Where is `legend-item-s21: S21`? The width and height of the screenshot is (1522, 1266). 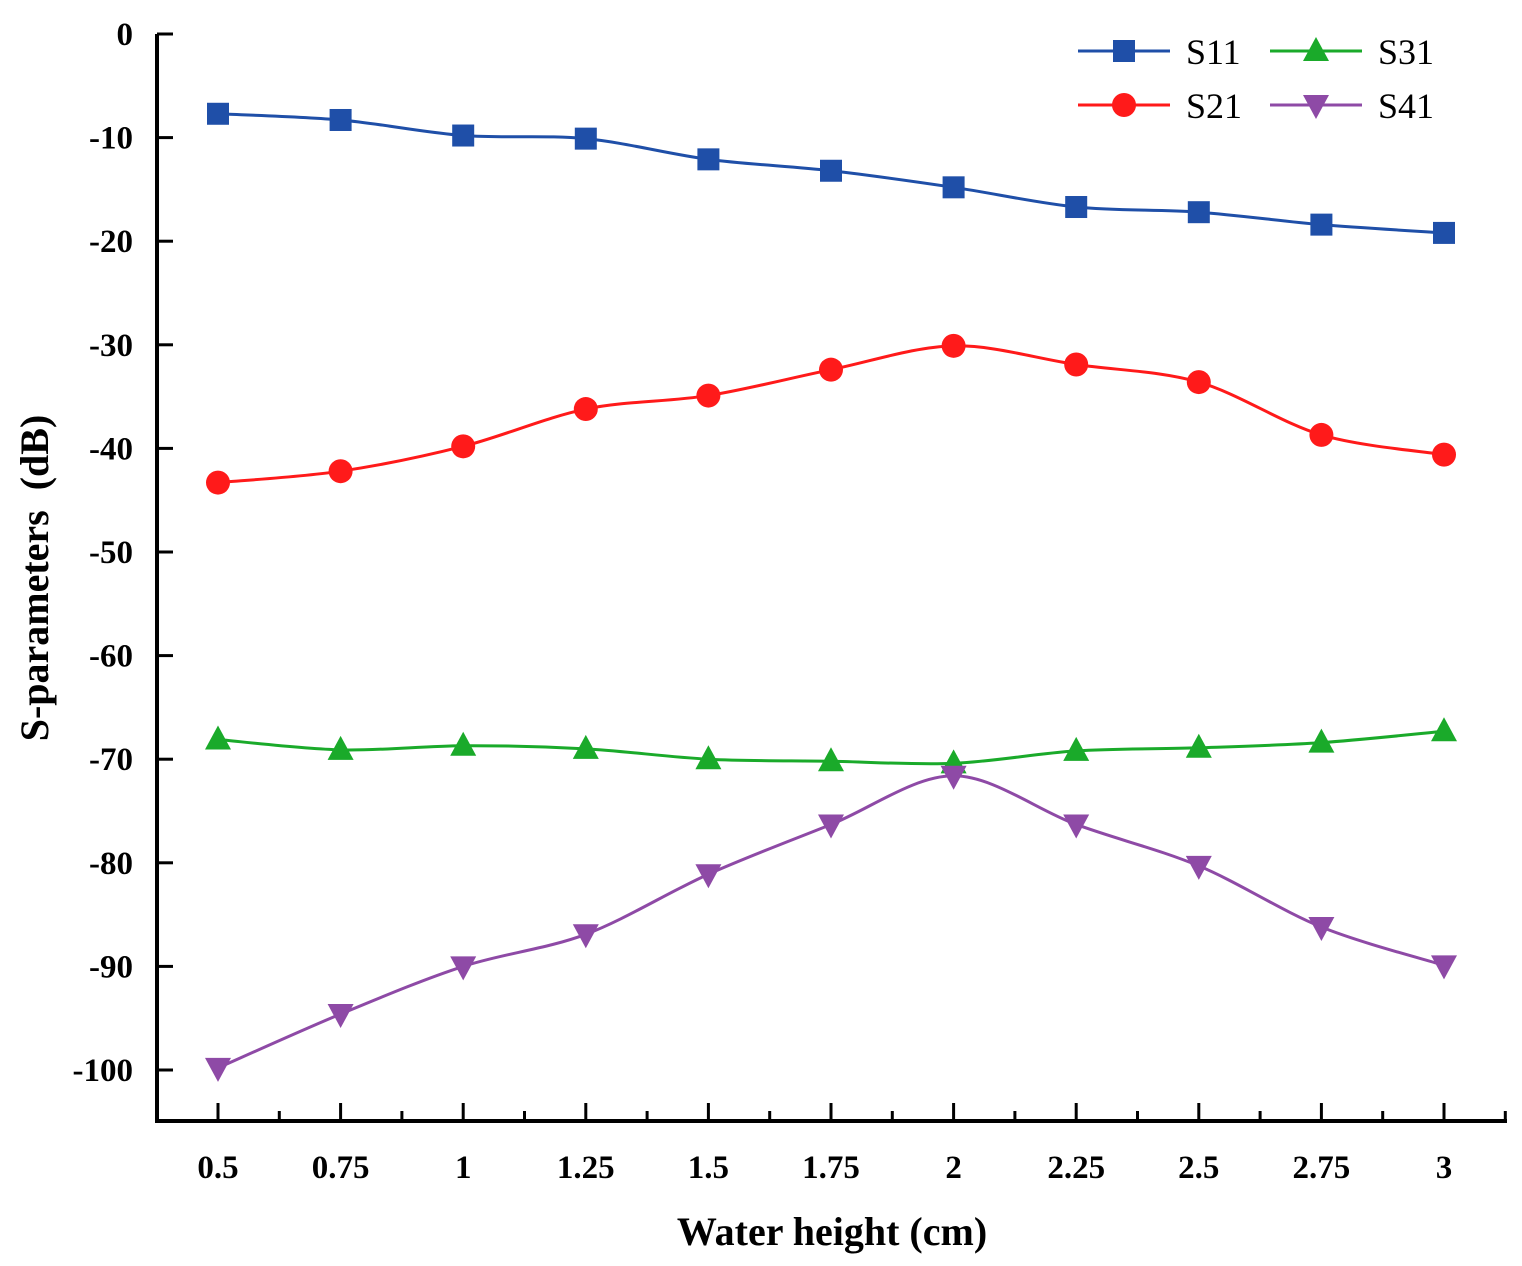
legend-item-s21: S21 is located at coordinates (1160, 106).